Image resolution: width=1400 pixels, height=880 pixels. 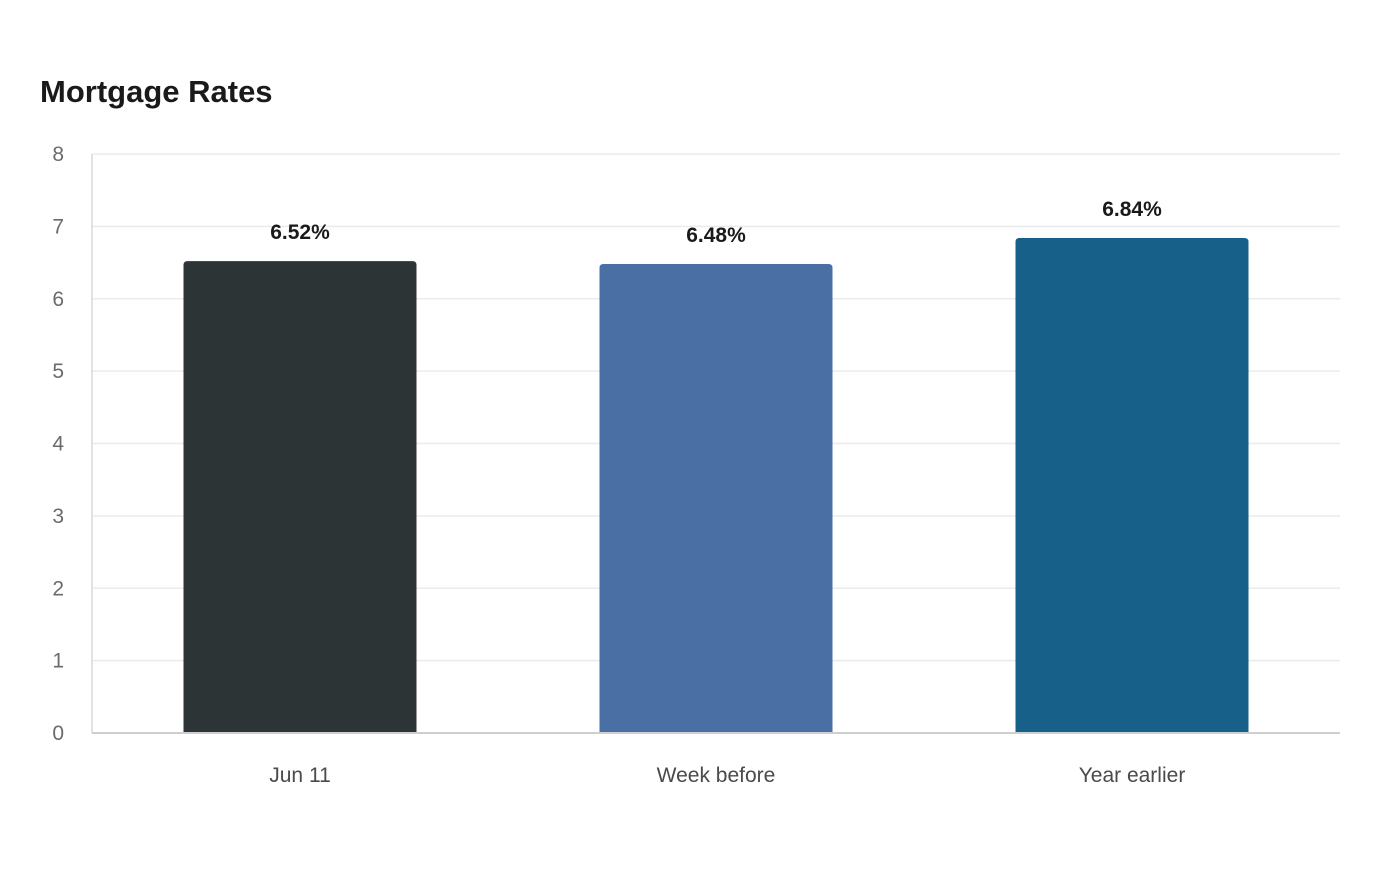 What do you see at coordinates (1132, 485) in the screenshot?
I see `bar-year-earlier` at bounding box center [1132, 485].